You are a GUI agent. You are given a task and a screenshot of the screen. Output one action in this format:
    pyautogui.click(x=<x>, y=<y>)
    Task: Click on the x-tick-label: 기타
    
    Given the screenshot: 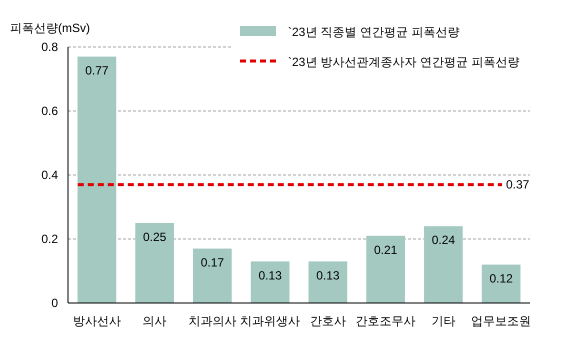 What is the action you would take?
    pyautogui.click(x=443, y=321)
    